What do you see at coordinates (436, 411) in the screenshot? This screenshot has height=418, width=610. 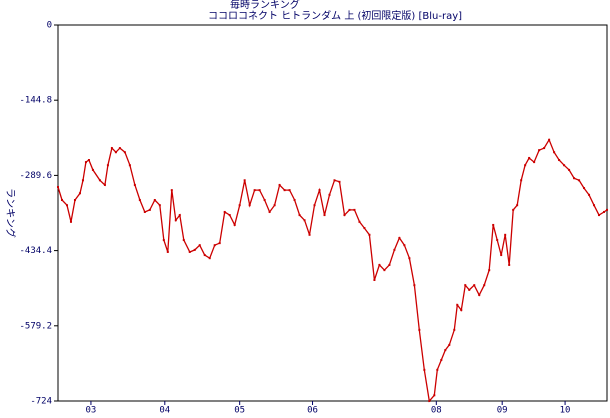 I see `x-tick-label: 08` at bounding box center [436, 411].